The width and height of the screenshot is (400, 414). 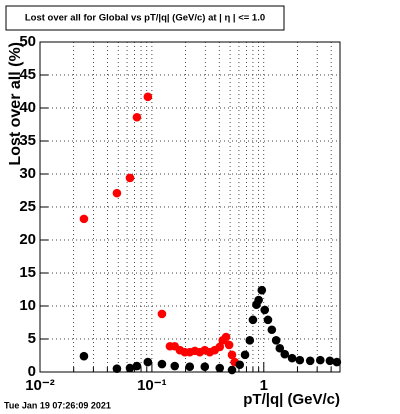 I want to click on y-tick-label: 30, so click(x=27, y=173).